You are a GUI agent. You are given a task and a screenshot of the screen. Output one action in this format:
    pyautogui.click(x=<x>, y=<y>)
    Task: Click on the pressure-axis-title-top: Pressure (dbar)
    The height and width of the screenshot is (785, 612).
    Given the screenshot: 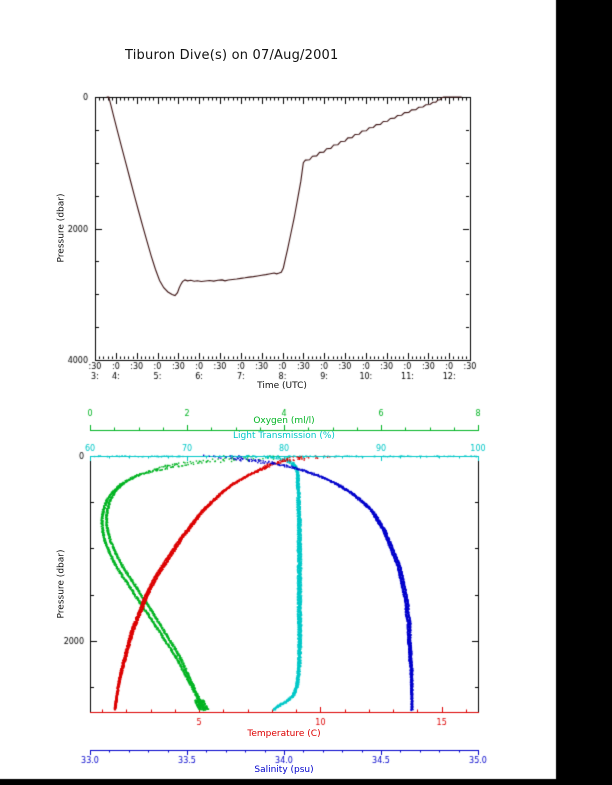 What is the action you would take?
    pyautogui.click(x=61, y=228)
    